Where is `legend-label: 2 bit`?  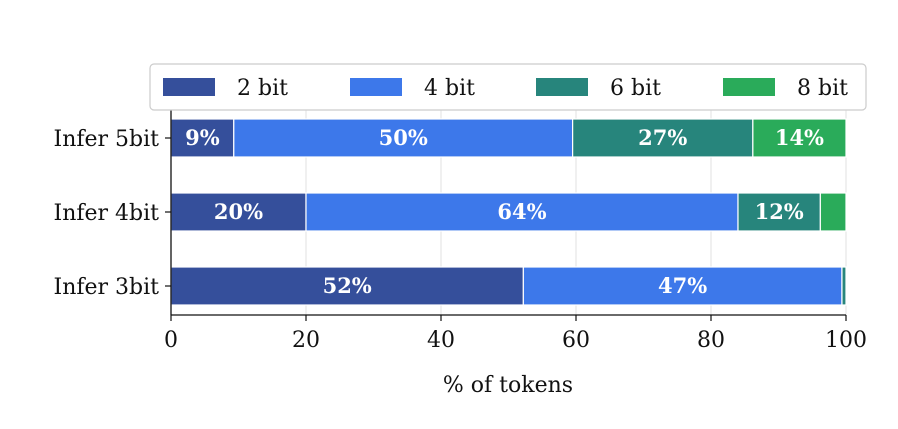
legend-label: 2 bit is located at coordinates (262, 88).